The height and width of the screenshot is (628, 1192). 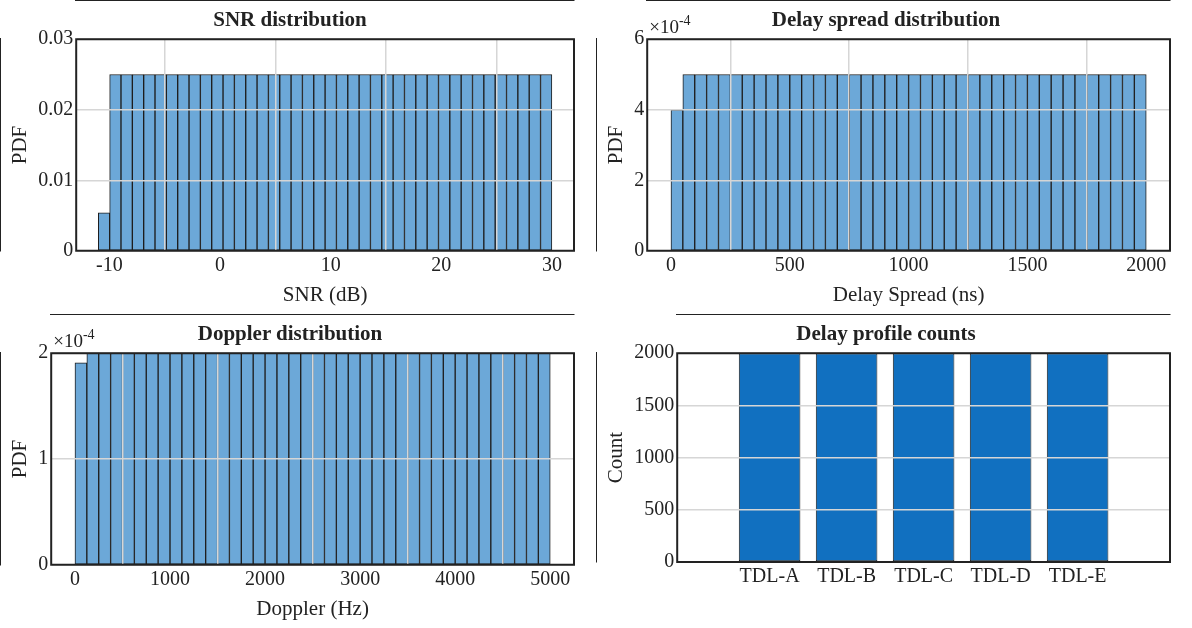 What do you see at coordinates (847, 575) in the screenshot?
I see `x-tick-label: TDL-B` at bounding box center [847, 575].